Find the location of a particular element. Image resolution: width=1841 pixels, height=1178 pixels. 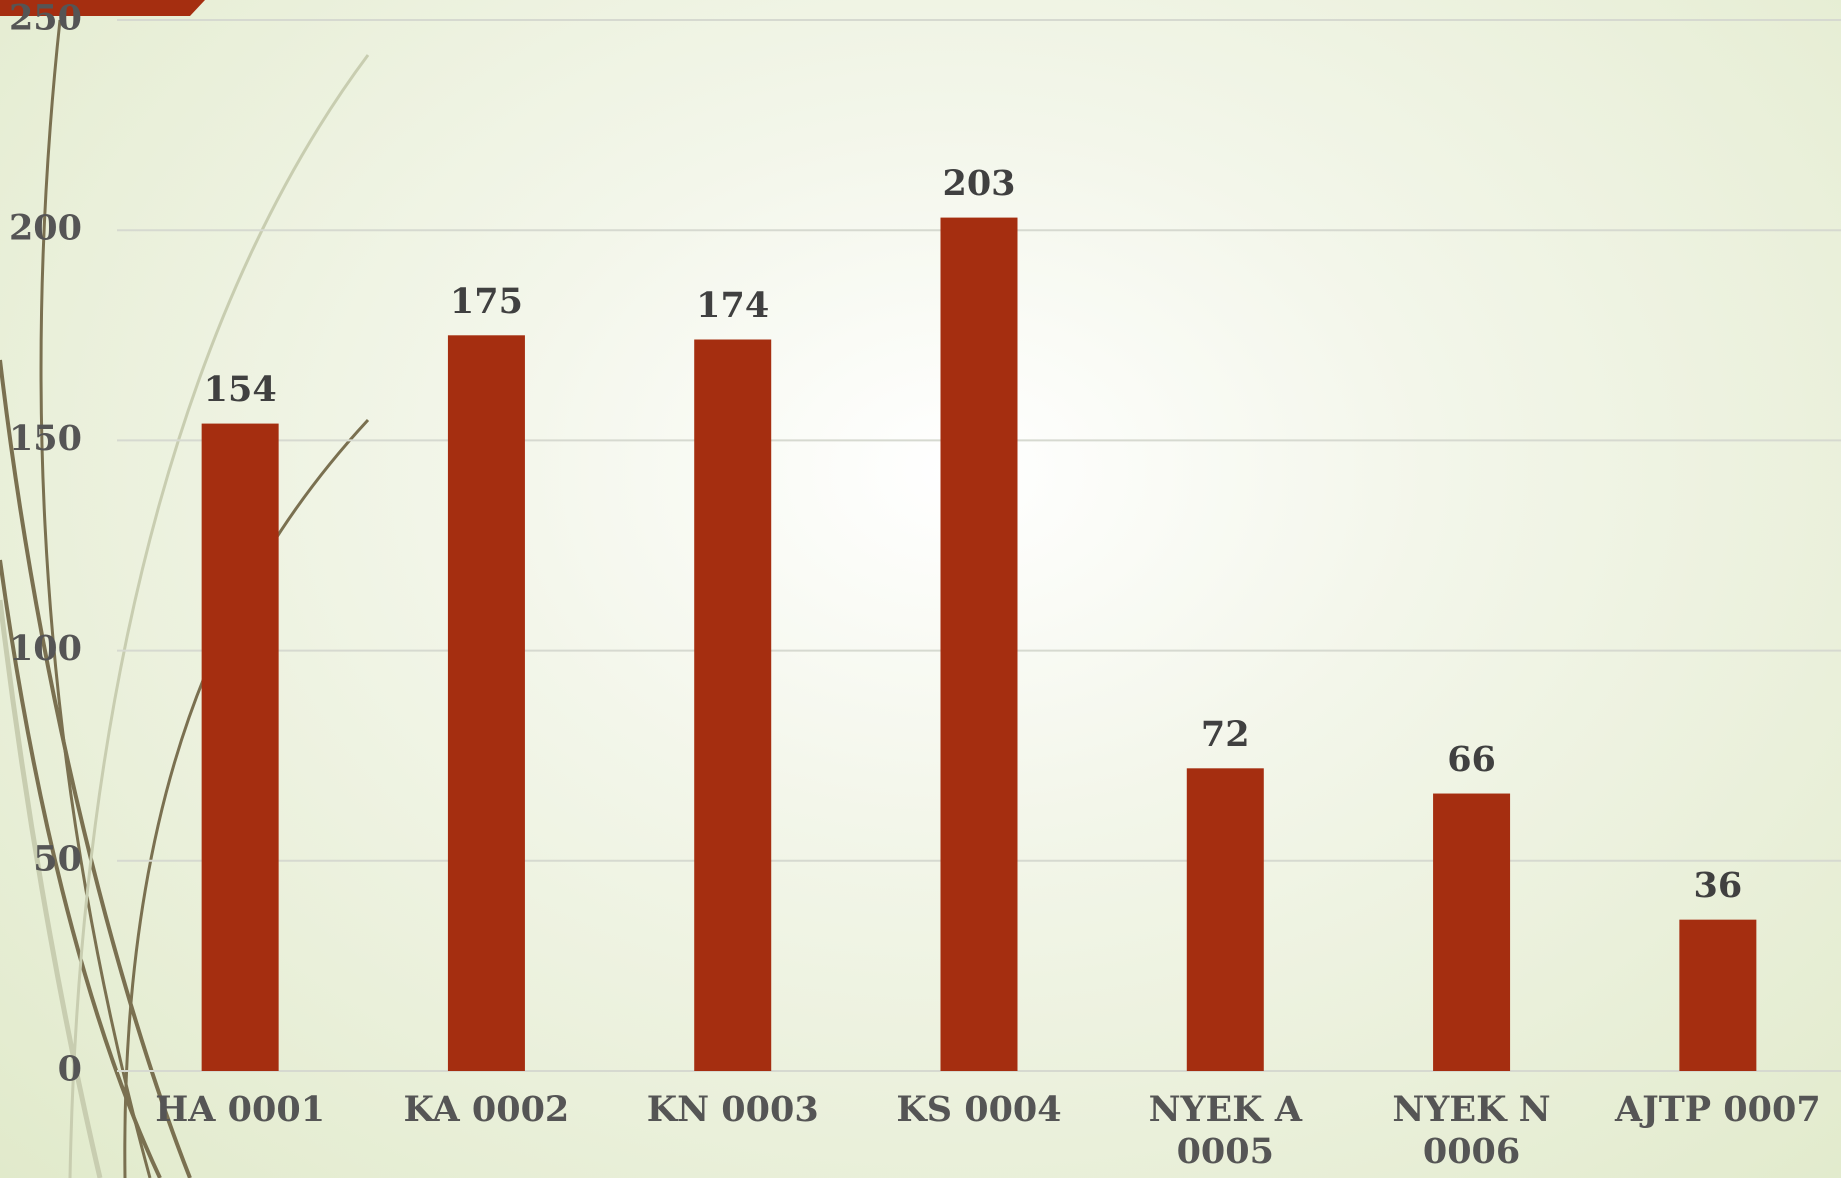

y-tick-label: 50 is located at coordinates (57, 858).